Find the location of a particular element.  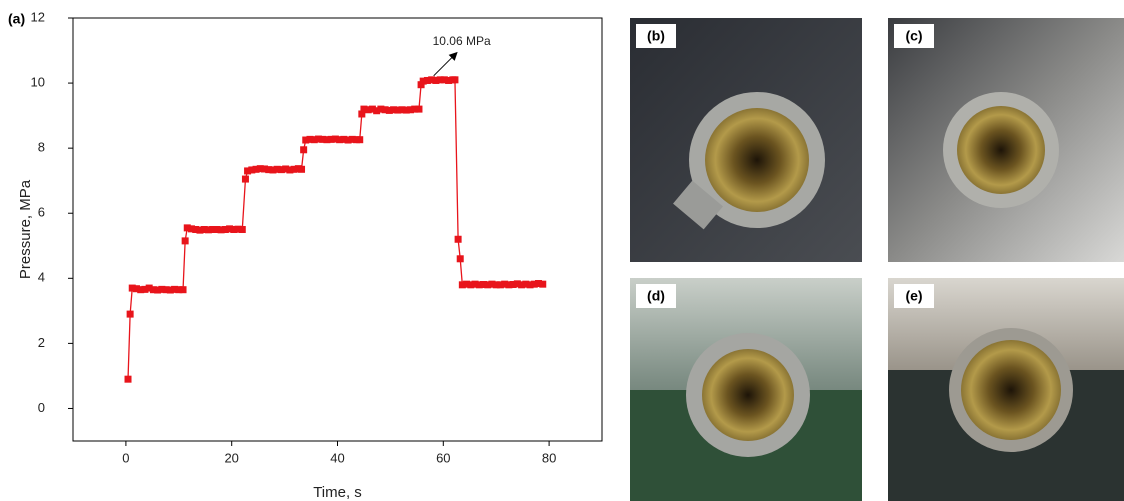

annotation-arrow is located at coordinates (444, 66).